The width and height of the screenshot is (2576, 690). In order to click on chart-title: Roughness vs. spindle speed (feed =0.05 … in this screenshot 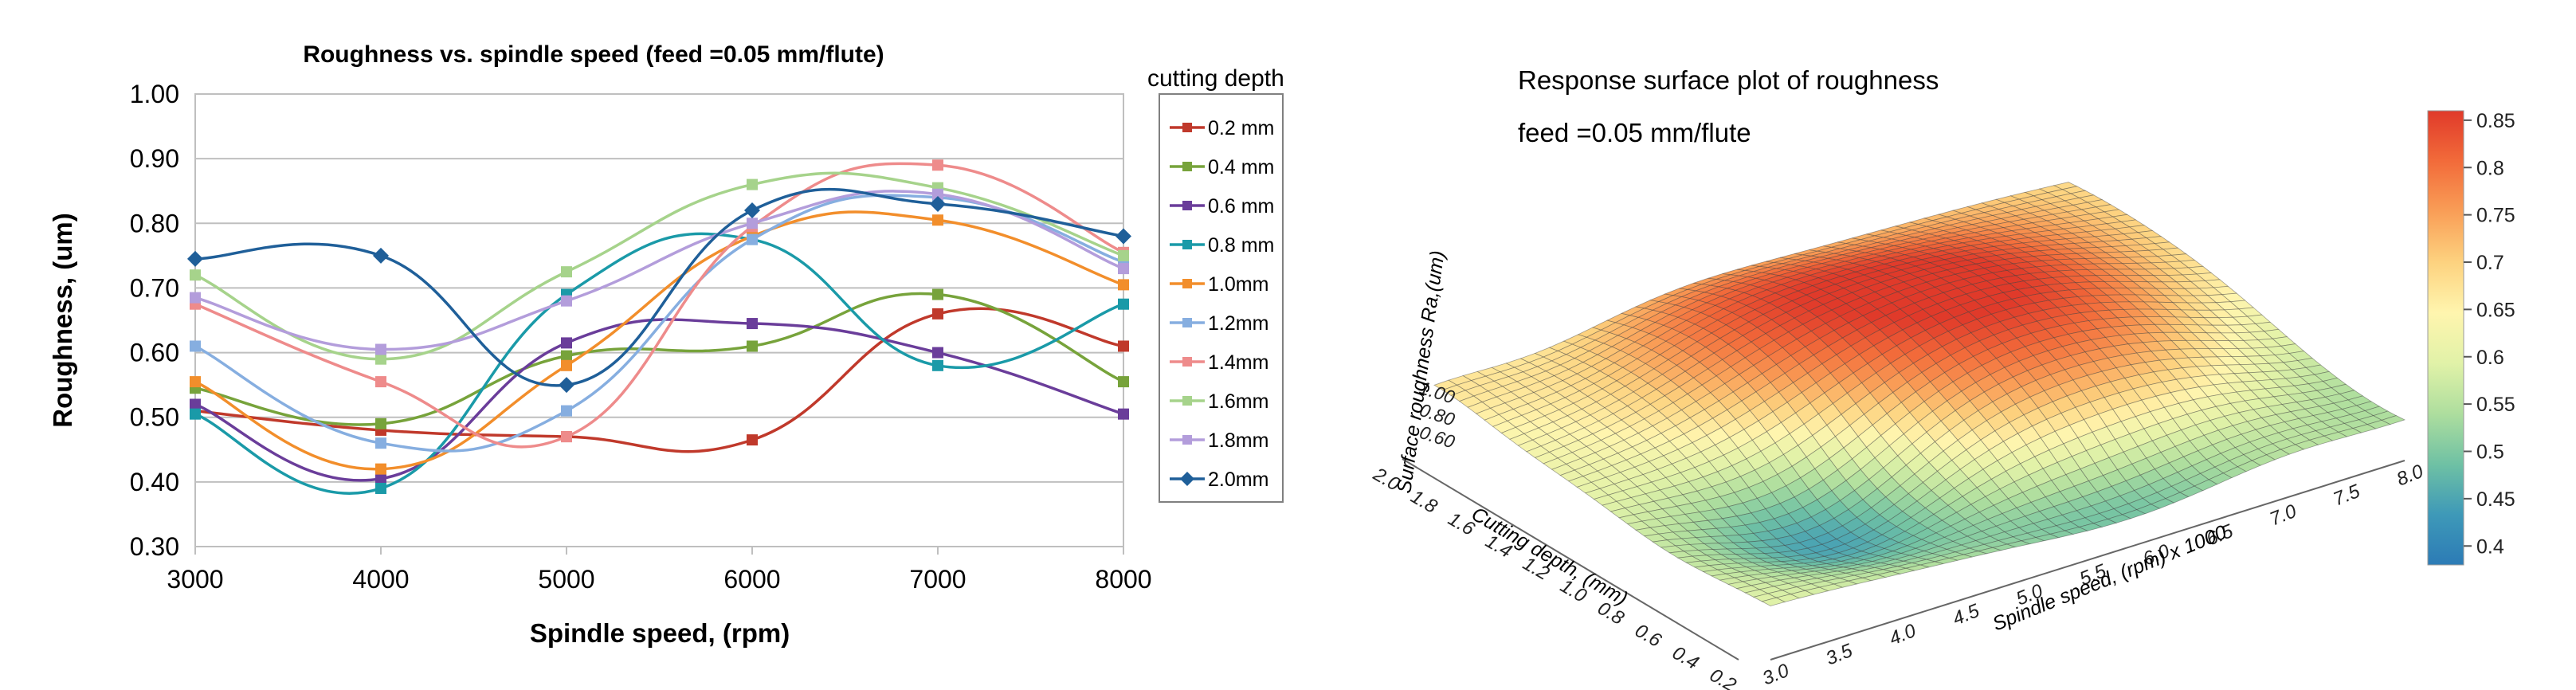, I will do `click(593, 54)`.